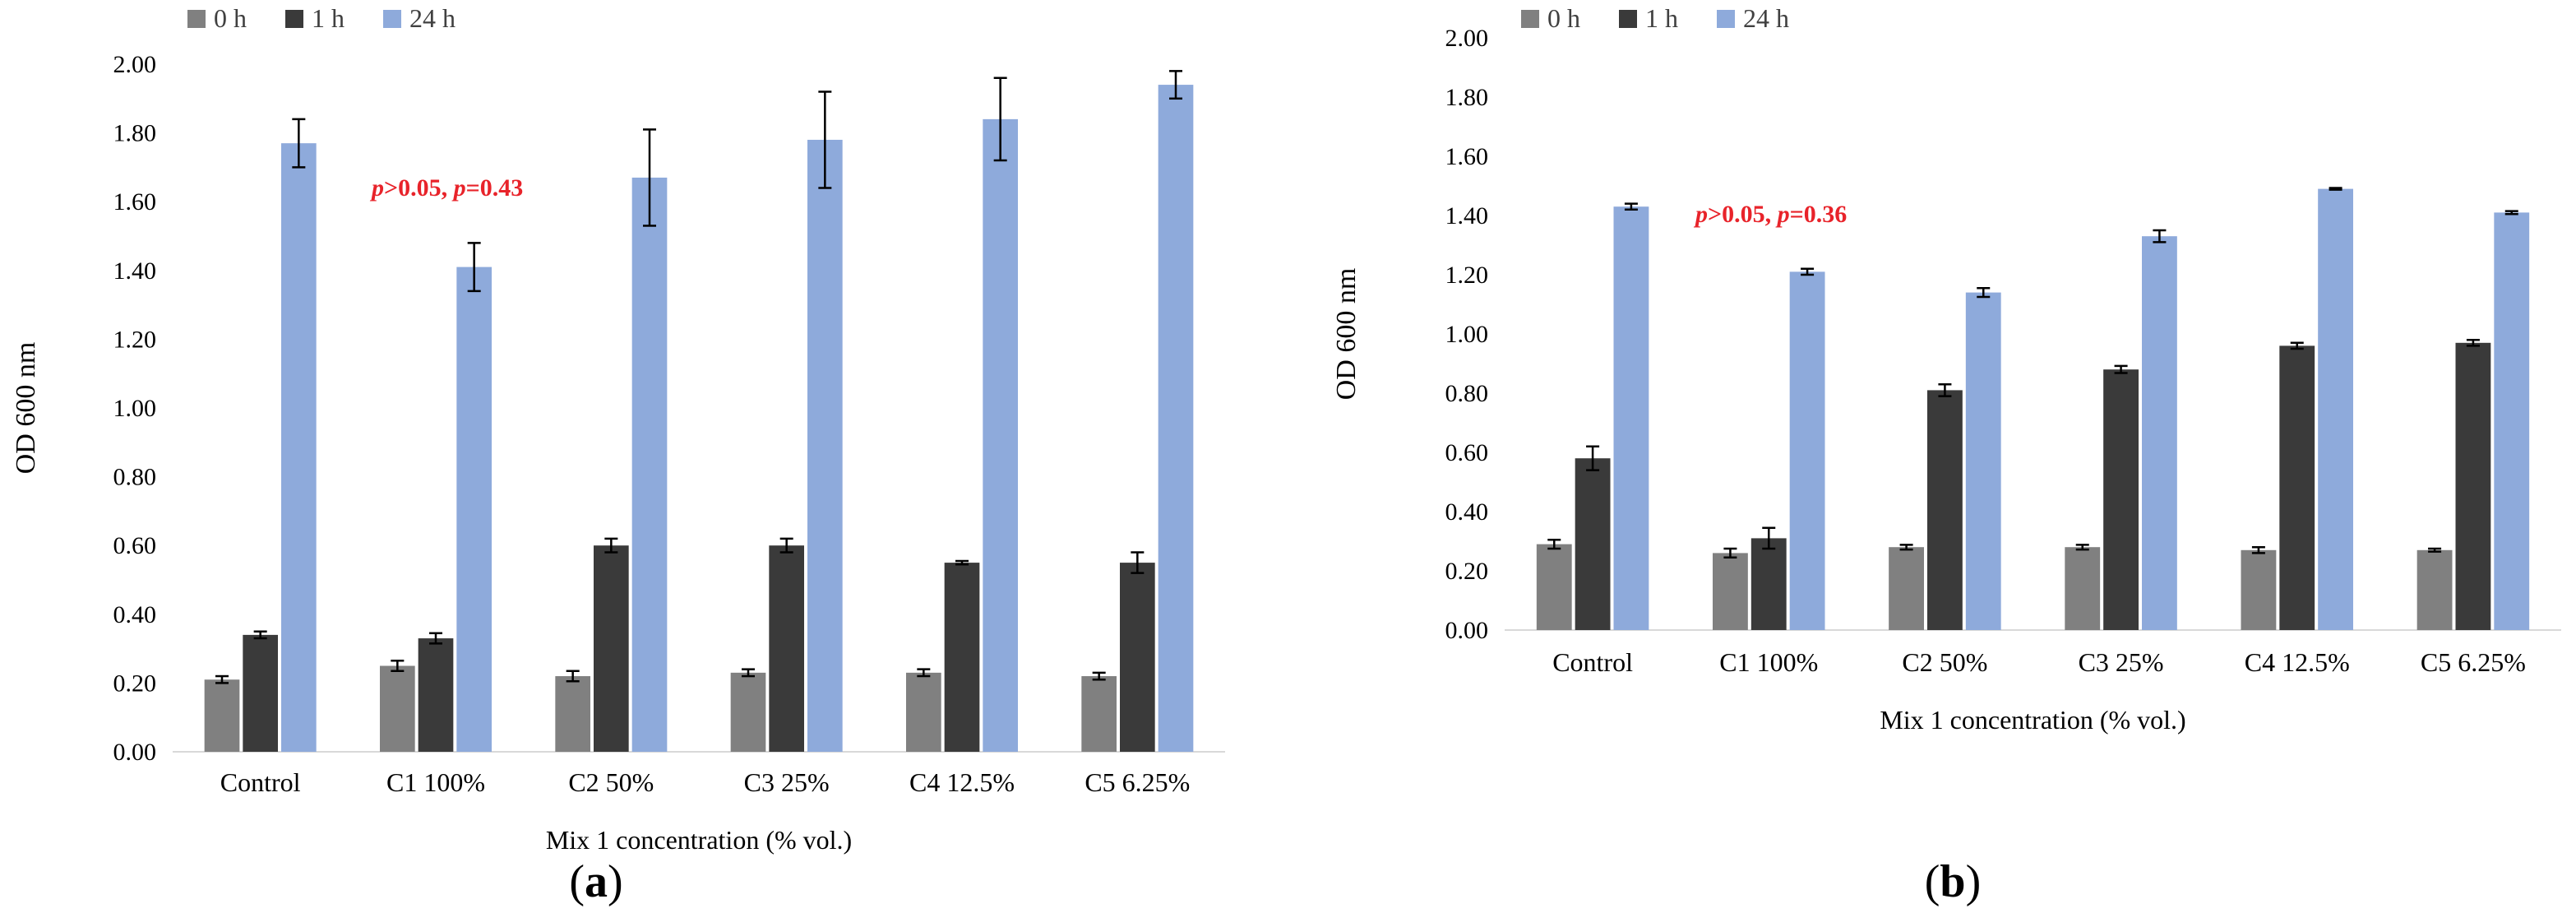 Image resolution: width=2576 pixels, height=913 pixels. Describe the element at coordinates (1953, 881) in the screenshot. I see `panel-label: (b)` at that location.